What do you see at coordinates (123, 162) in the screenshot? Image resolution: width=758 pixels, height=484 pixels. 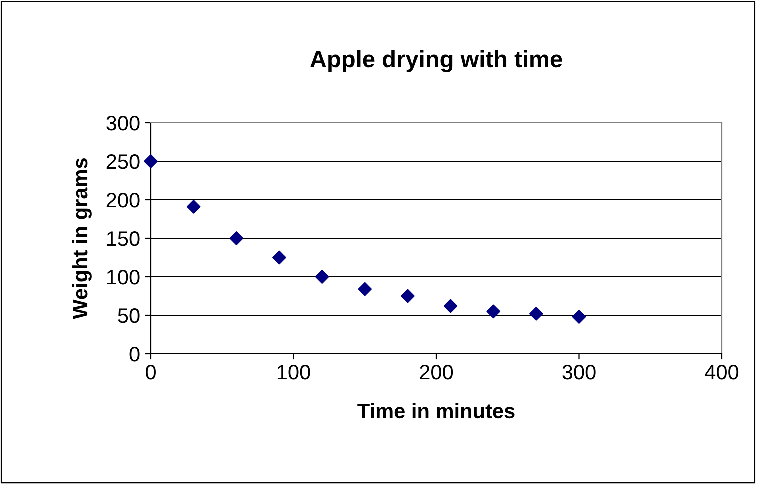 I see `y-tick-label: 250` at bounding box center [123, 162].